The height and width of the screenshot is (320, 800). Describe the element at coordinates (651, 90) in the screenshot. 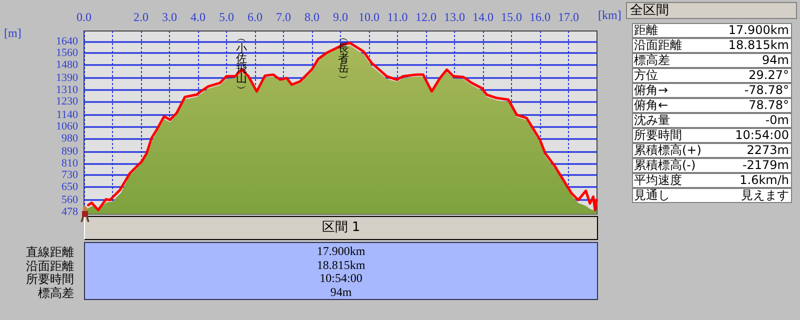

I see `text: 俯角→` at that location.